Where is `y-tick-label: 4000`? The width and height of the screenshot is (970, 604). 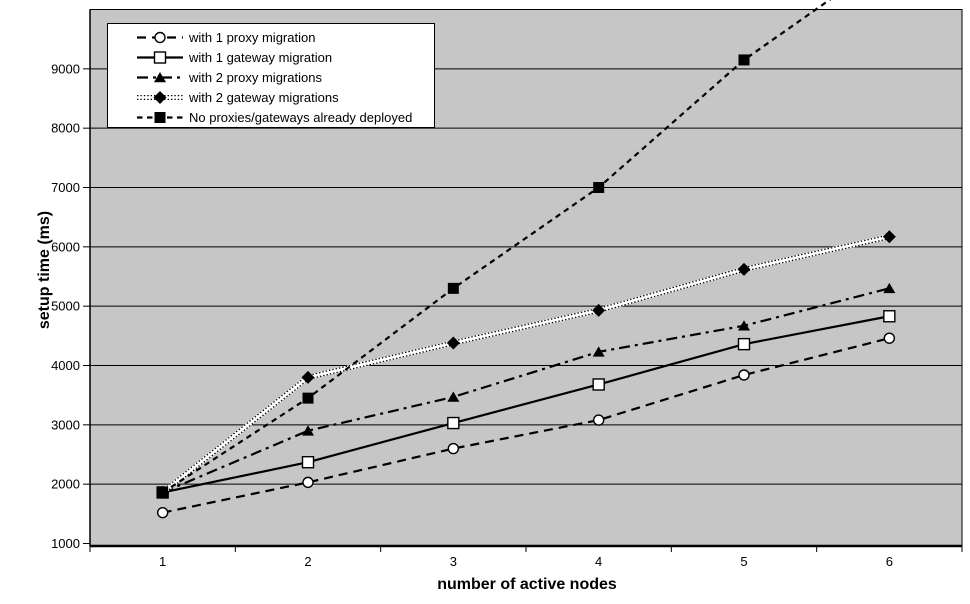 y-tick-label: 4000 is located at coordinates (65, 365).